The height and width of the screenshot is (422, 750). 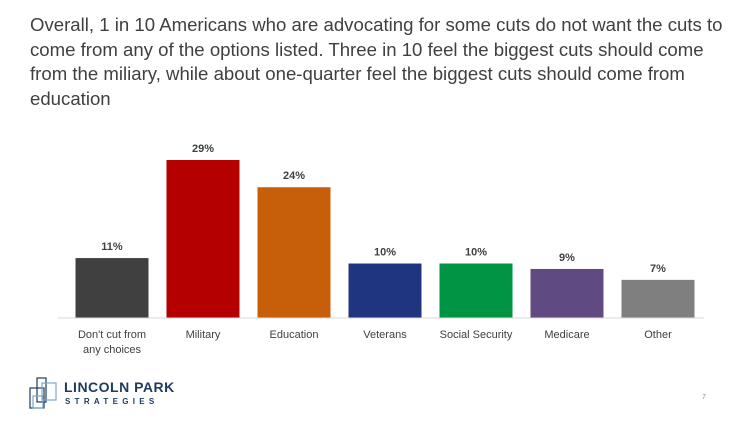 What do you see at coordinates (119, 387) in the screenshot?
I see `logo-name: LINCOLN PARK` at bounding box center [119, 387].